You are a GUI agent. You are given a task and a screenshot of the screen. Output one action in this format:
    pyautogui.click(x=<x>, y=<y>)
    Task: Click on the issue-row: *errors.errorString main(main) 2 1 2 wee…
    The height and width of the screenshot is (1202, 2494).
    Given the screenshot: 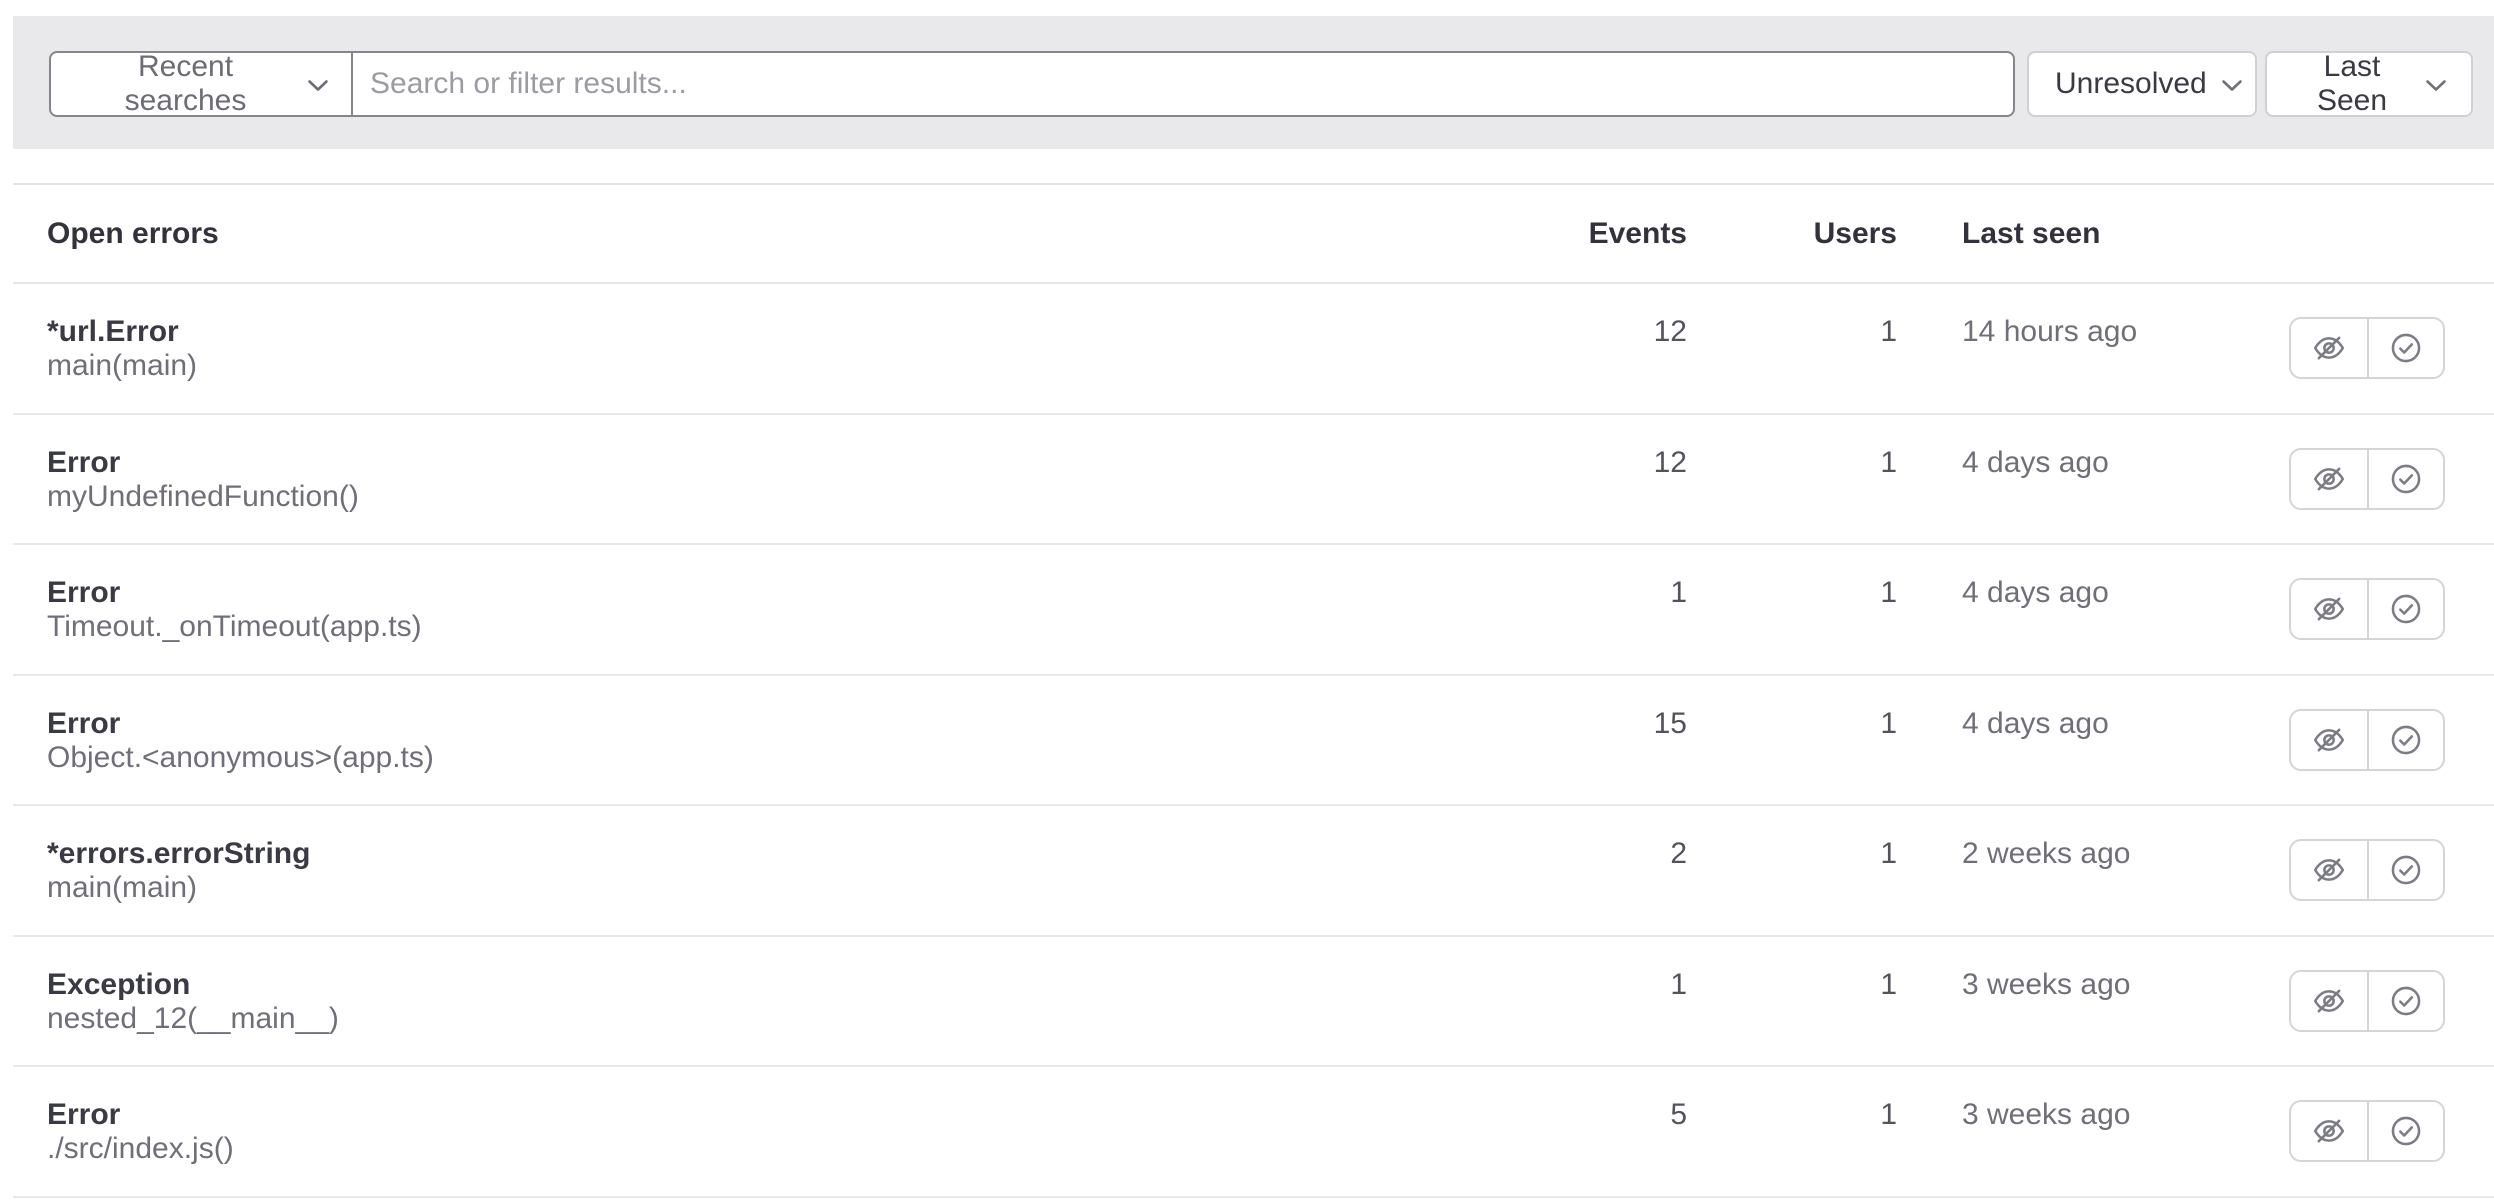 What is the action you would take?
    pyautogui.click(x=1253, y=871)
    